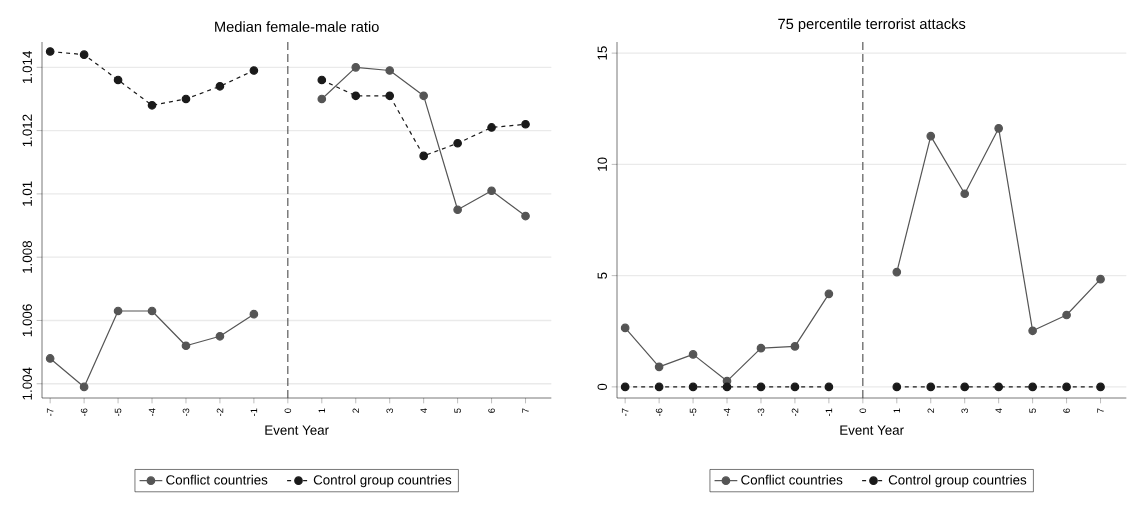 The image size is (1140, 512). I want to click on y-tick-label: 5, so click(602, 275).